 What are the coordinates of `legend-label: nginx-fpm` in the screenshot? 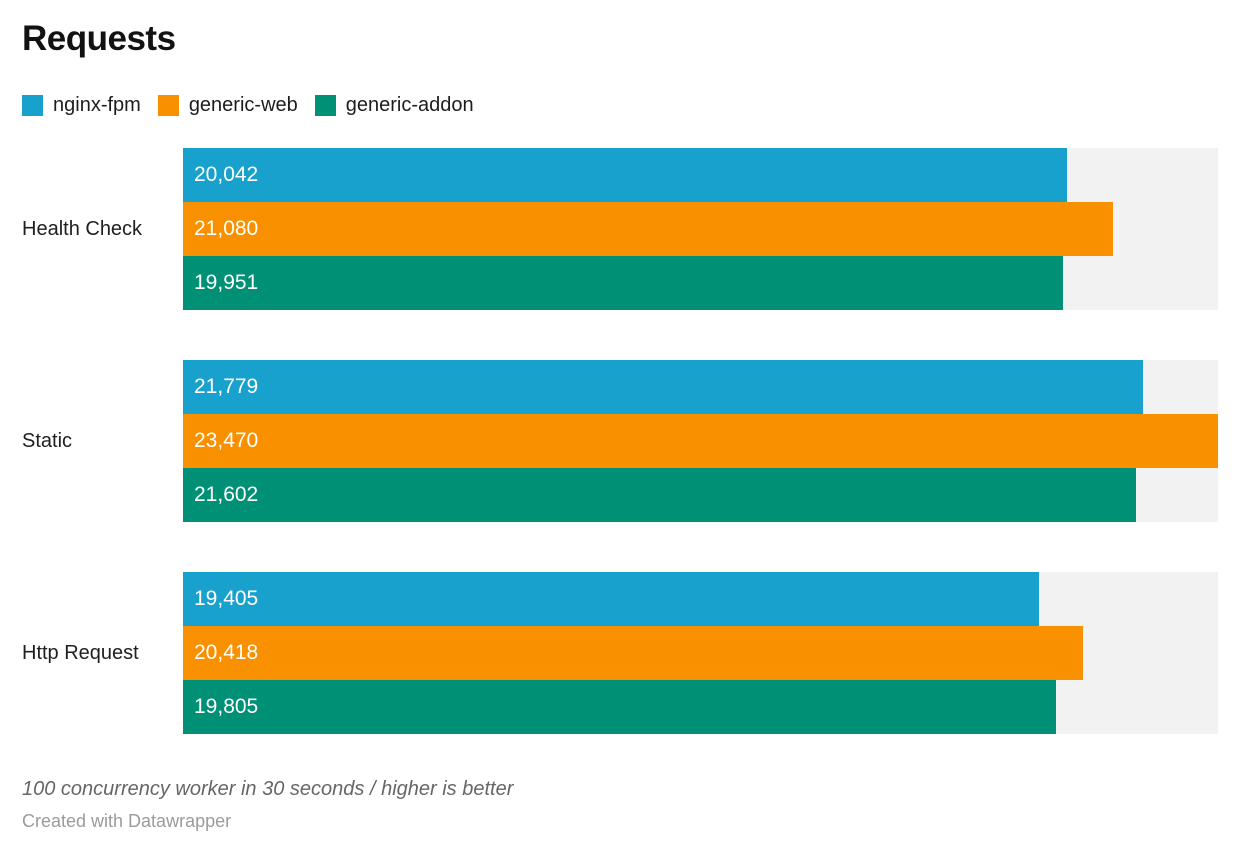 It's located at (97, 104).